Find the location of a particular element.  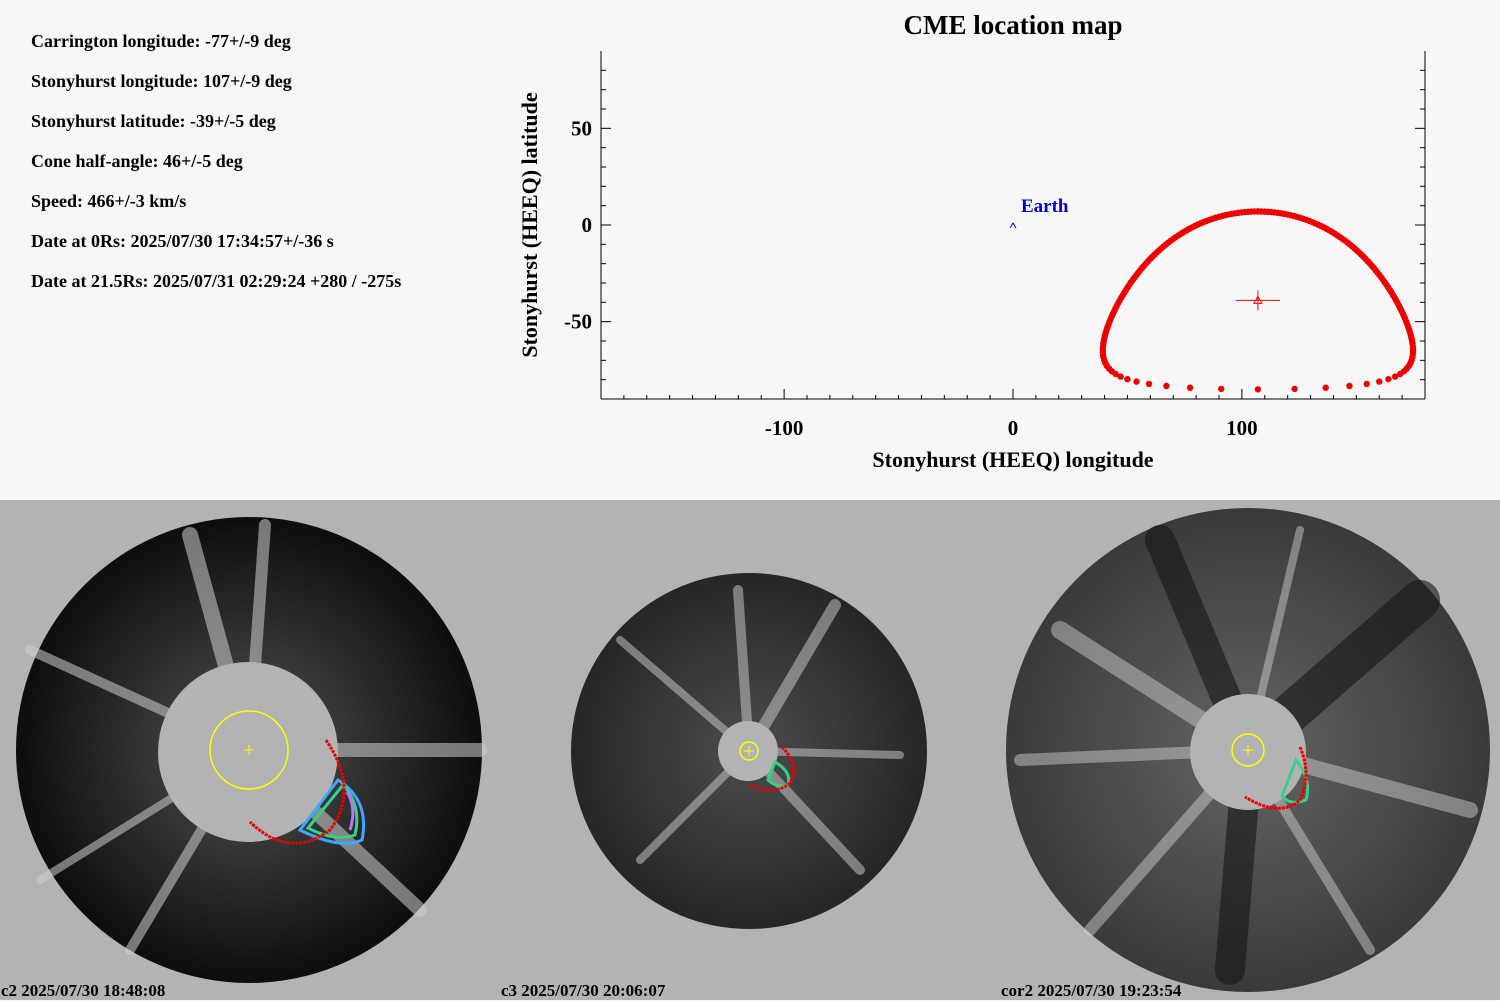

cme-cone-outline is located at coordinates (1258, 300).